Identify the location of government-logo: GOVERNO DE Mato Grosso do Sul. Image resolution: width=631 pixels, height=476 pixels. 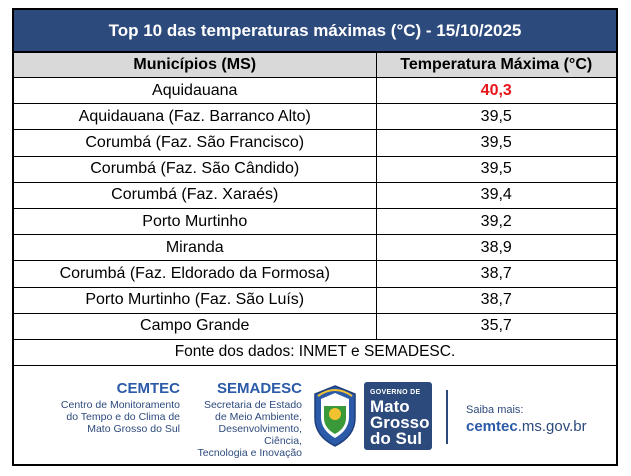
(398, 416).